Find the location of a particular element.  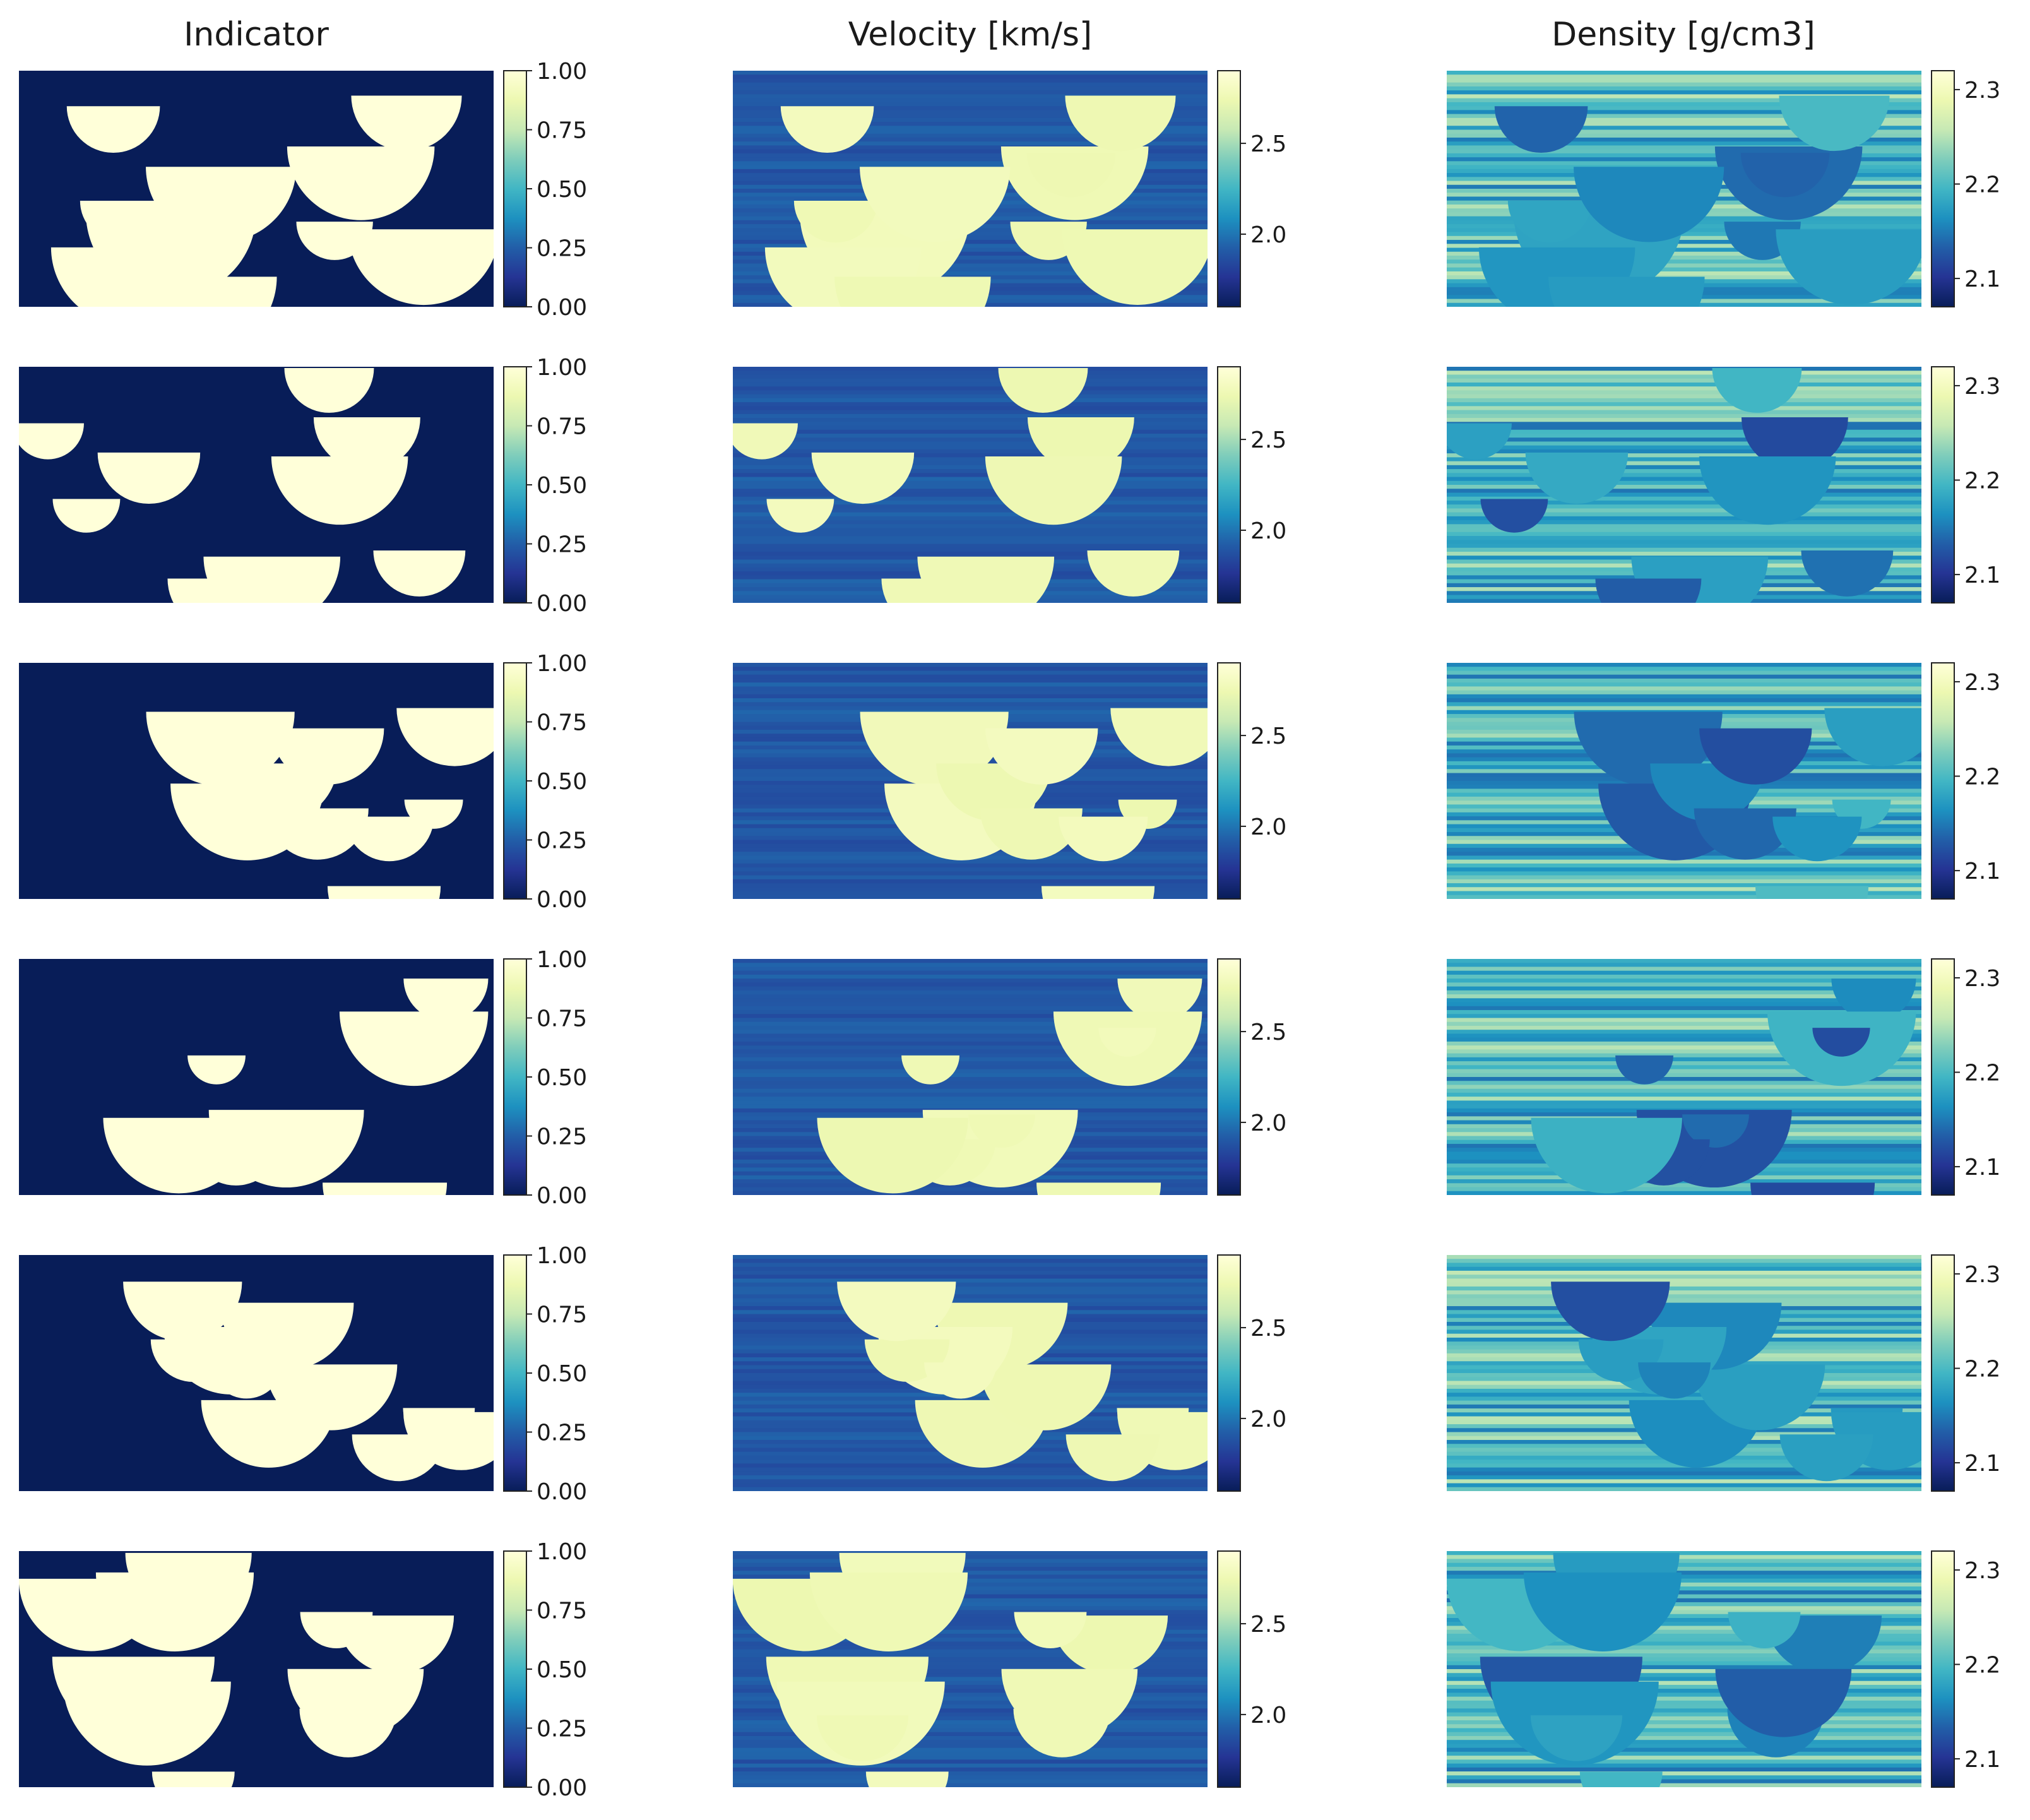

heatmap-panel: 2.0 2.5 is located at coordinates (1009, 1373).